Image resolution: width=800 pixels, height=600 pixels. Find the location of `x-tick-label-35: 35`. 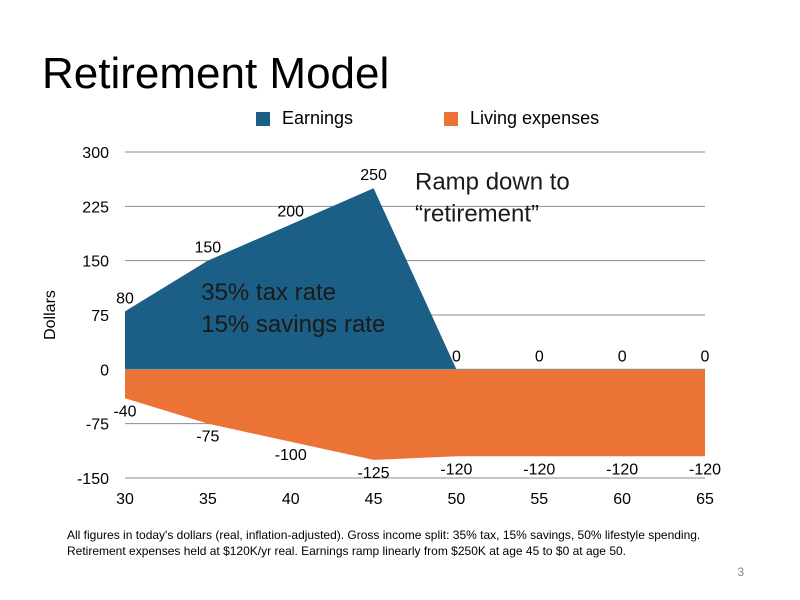

x-tick-label-35: 35 is located at coordinates (208, 499).